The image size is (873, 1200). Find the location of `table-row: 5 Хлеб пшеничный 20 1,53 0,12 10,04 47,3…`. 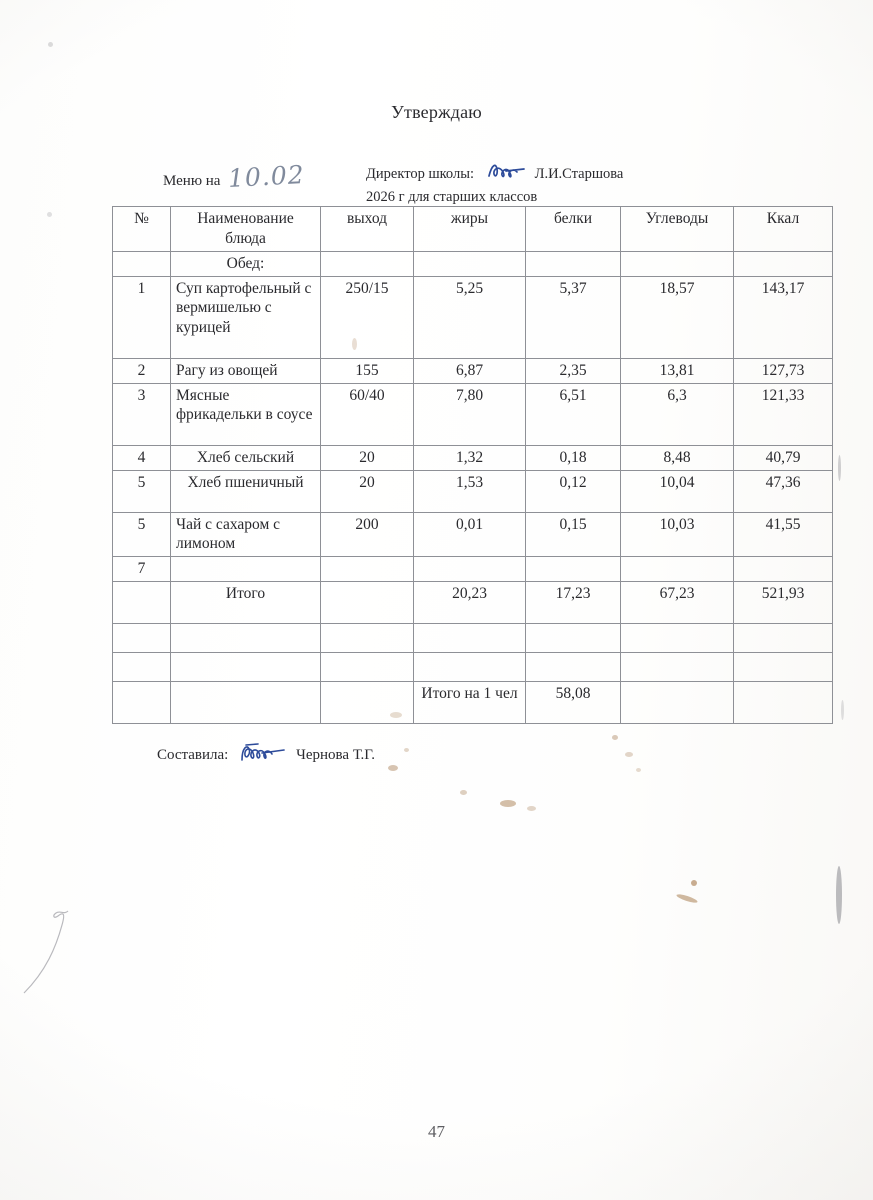

table-row: 5 Хлеб пшеничный 20 1,53 0,12 10,04 47,3… is located at coordinates (472, 491).